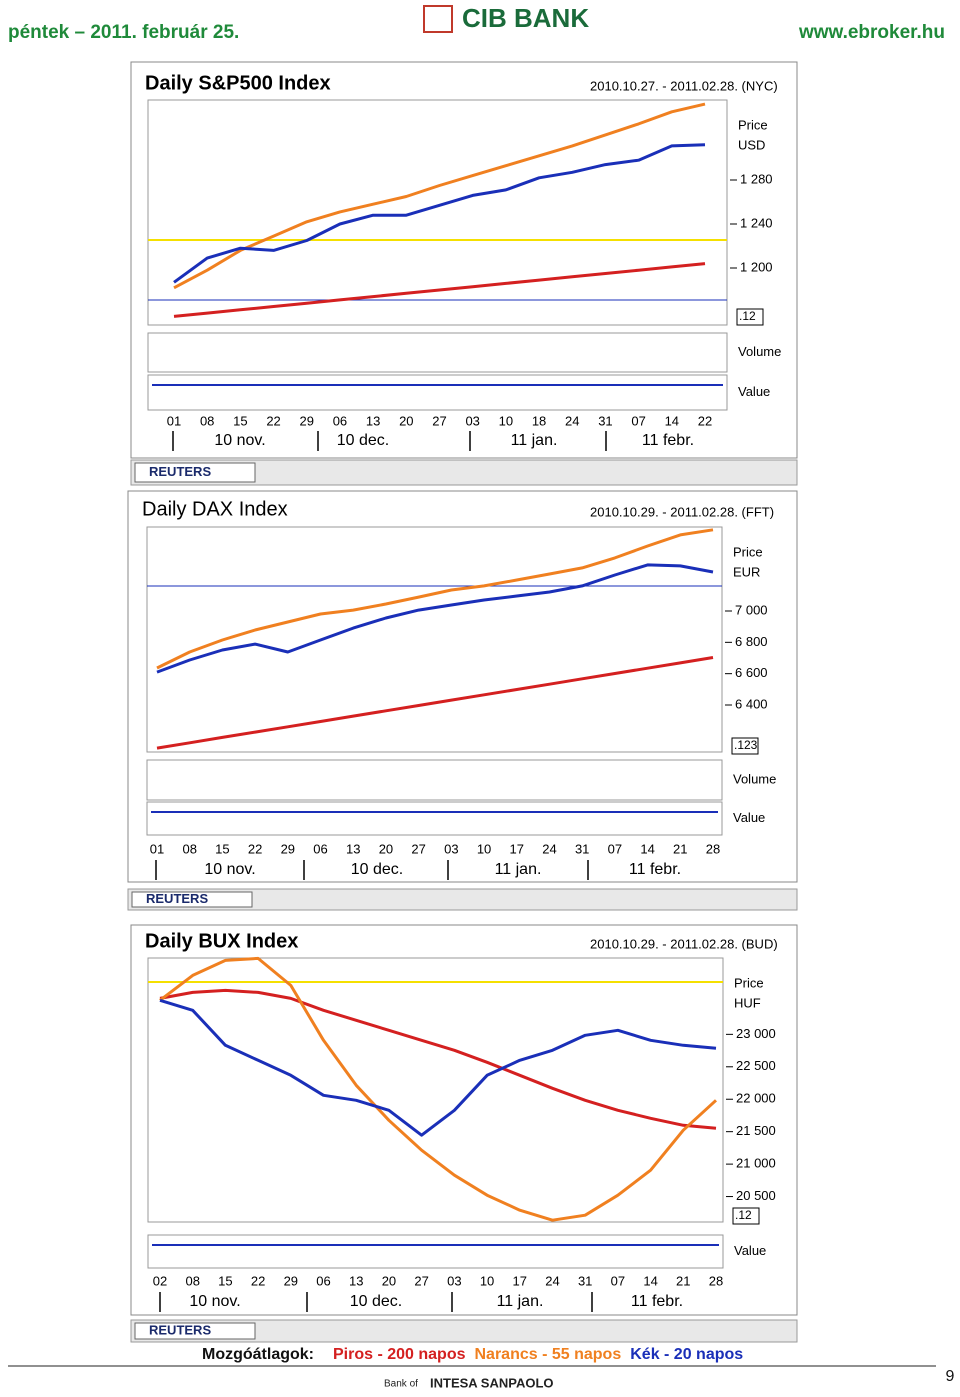  I want to click on volume-label: Volume, so click(759, 351).